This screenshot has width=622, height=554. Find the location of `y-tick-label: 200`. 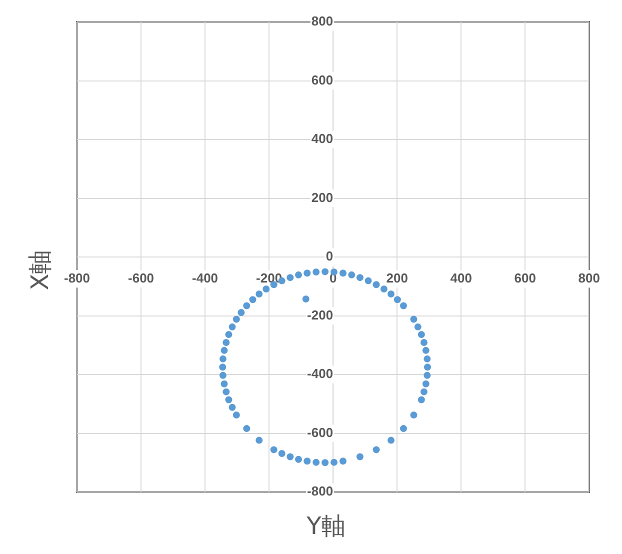

y-tick-label: 200 is located at coordinates (322, 197).